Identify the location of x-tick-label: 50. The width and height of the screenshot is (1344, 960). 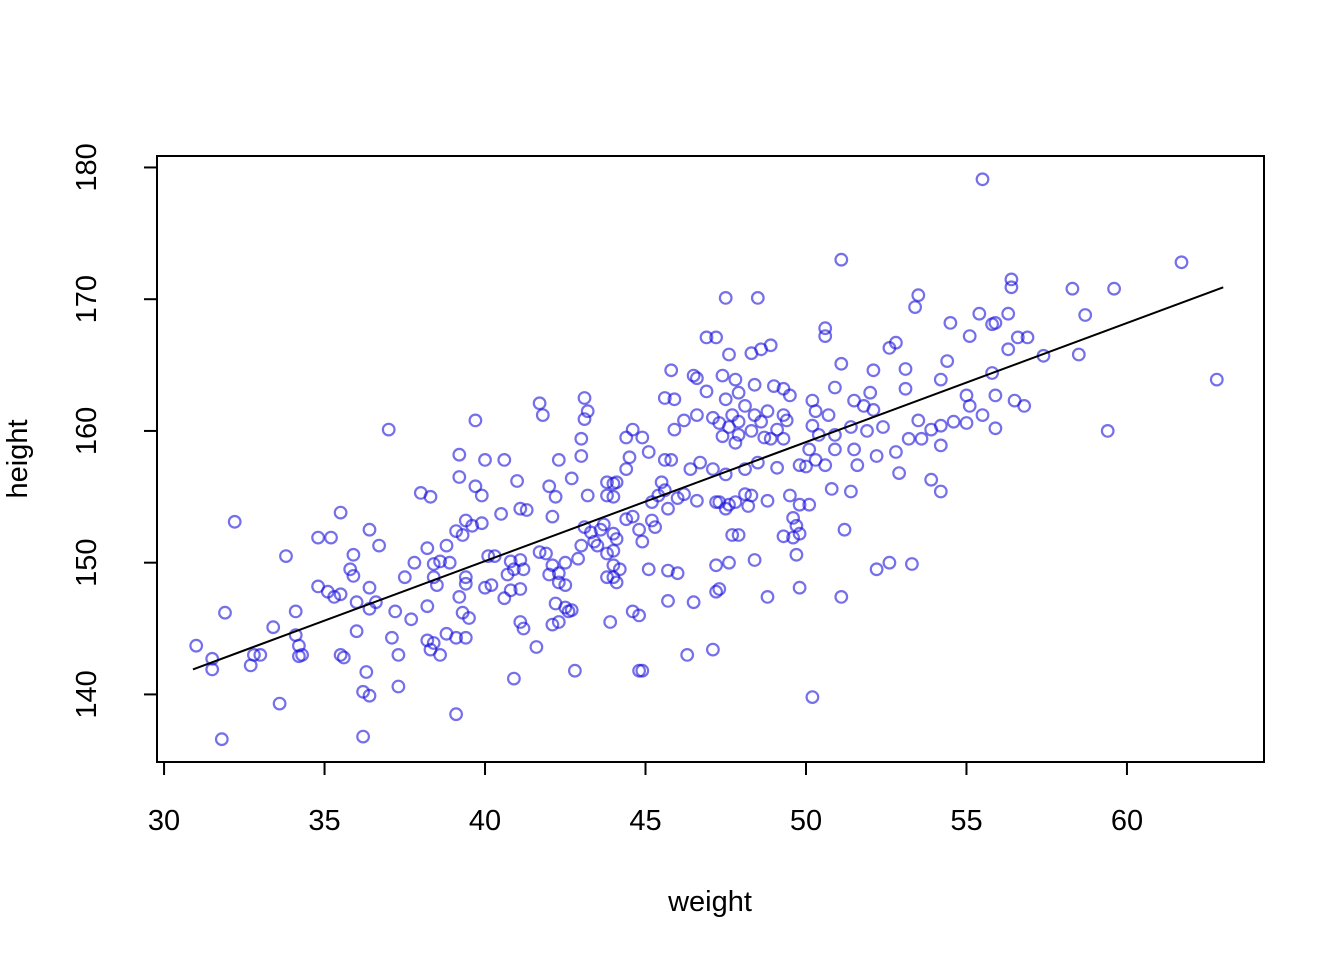
(806, 821).